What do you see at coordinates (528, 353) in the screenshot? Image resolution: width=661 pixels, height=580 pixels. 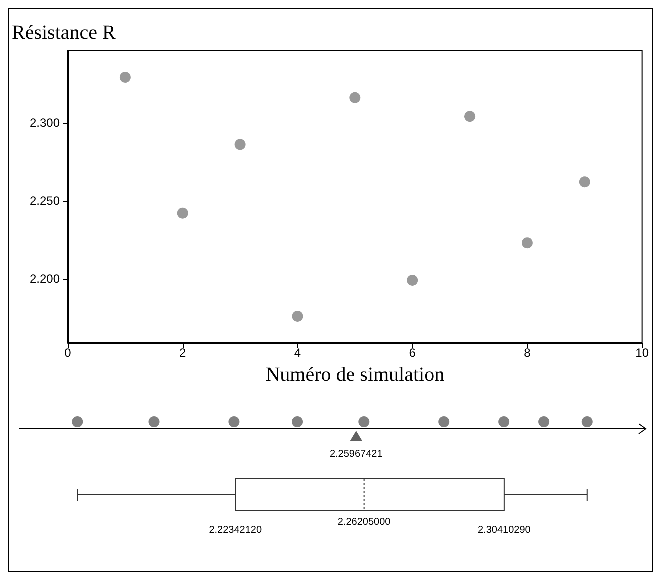 I see `x-tick-label: 8` at bounding box center [528, 353].